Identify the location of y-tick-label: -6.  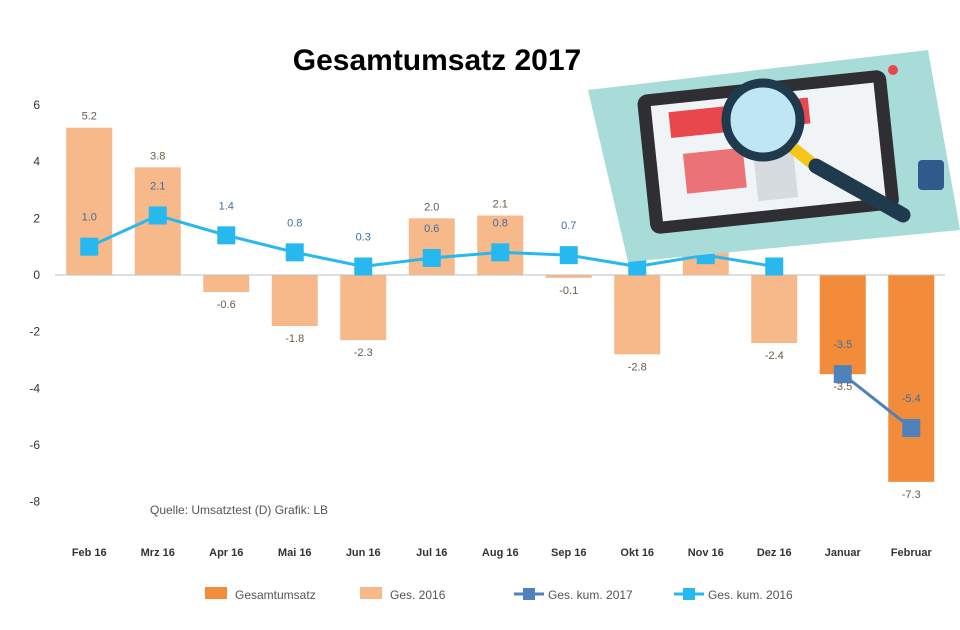
(34, 445).